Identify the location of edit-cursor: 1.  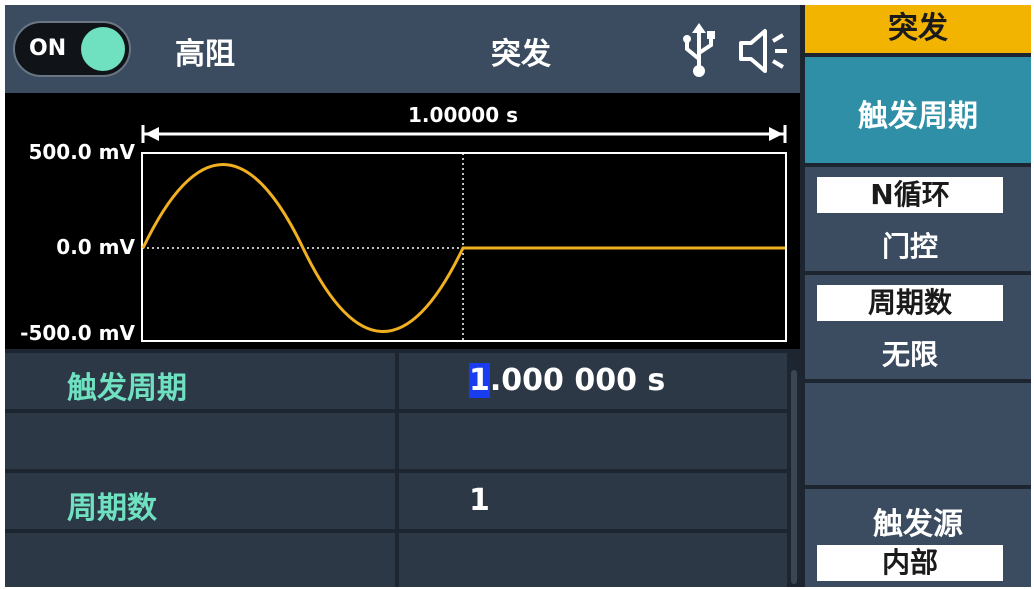
(479, 380).